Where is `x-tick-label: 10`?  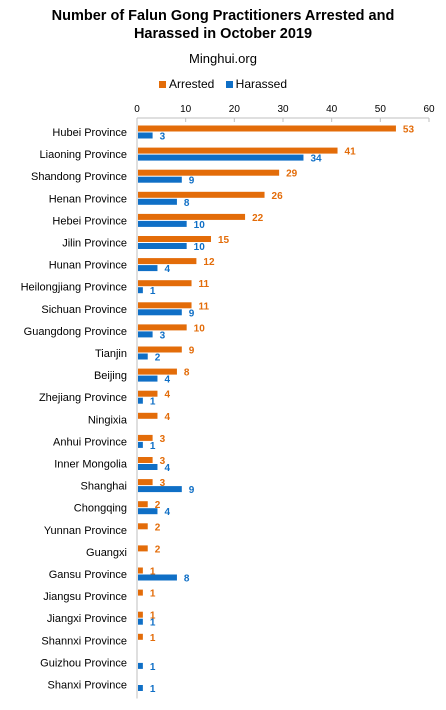
x-tick-label: 10 is located at coordinates (186, 109).